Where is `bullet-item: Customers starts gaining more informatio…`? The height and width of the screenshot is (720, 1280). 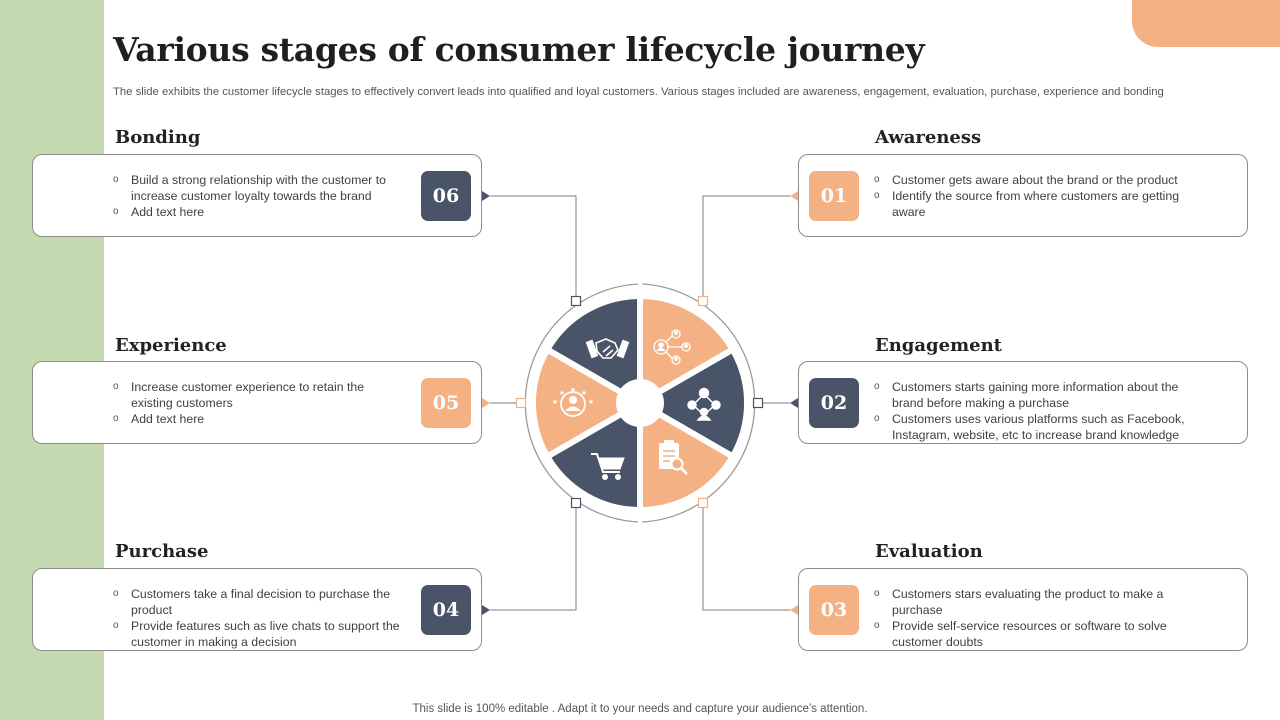
bullet-item: Customers starts gaining more informatio… is located at coordinates (1041, 395).